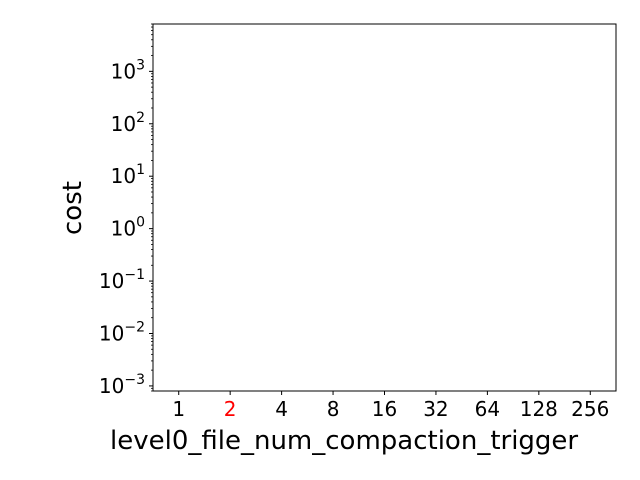  I want to click on x-axis-label: level0_file_num_compaction_trigger, so click(344, 441).